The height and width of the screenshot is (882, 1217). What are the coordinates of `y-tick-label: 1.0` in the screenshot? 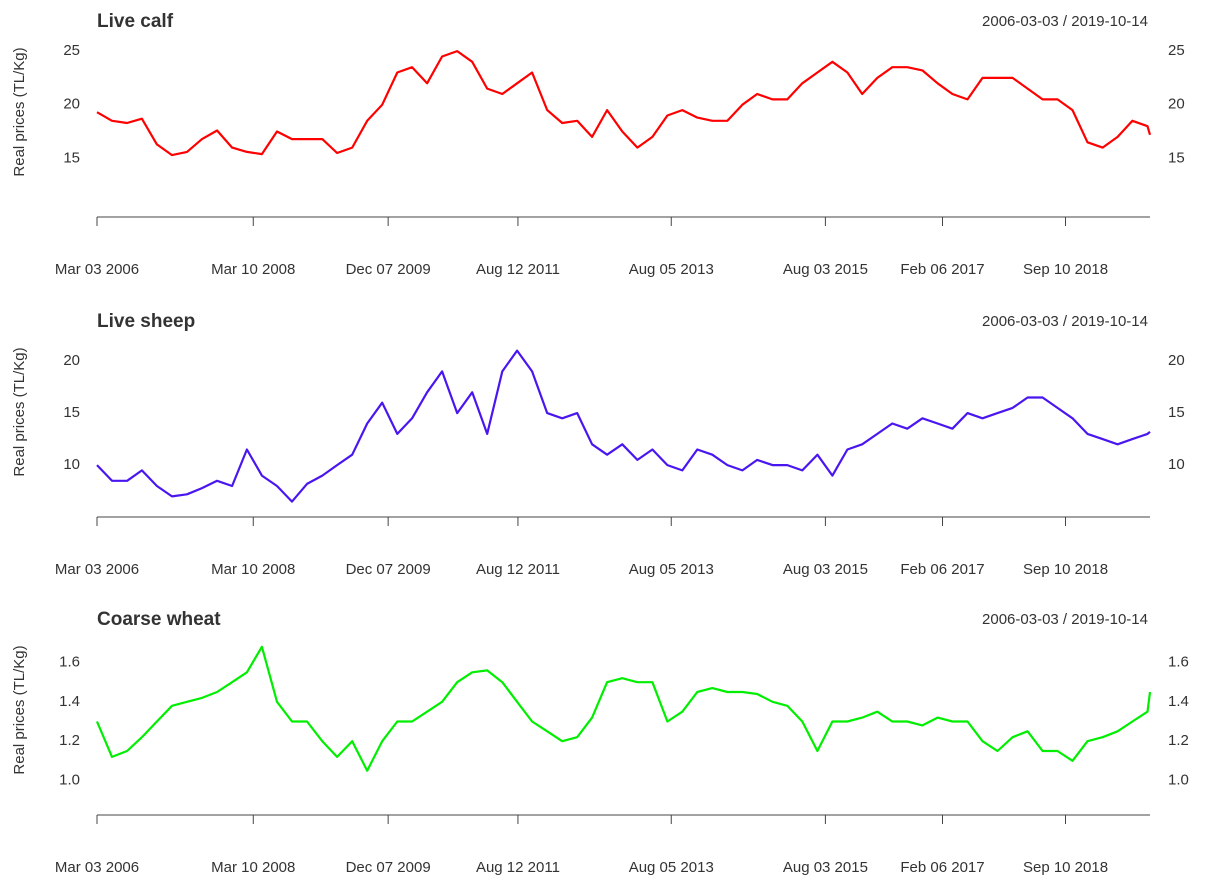 It's located at (69, 779).